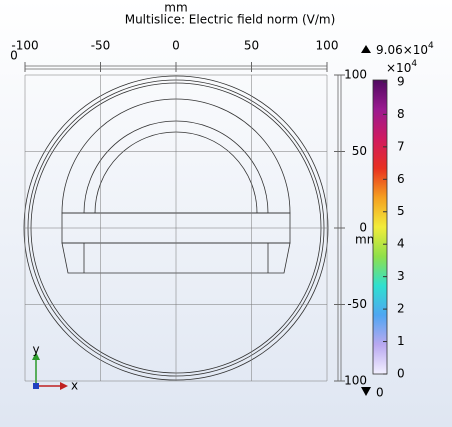 Image resolution: width=452 pixels, height=427 pixels. Describe the element at coordinates (101, 46) in the screenshot. I see `x-tick-label: -50` at that location.